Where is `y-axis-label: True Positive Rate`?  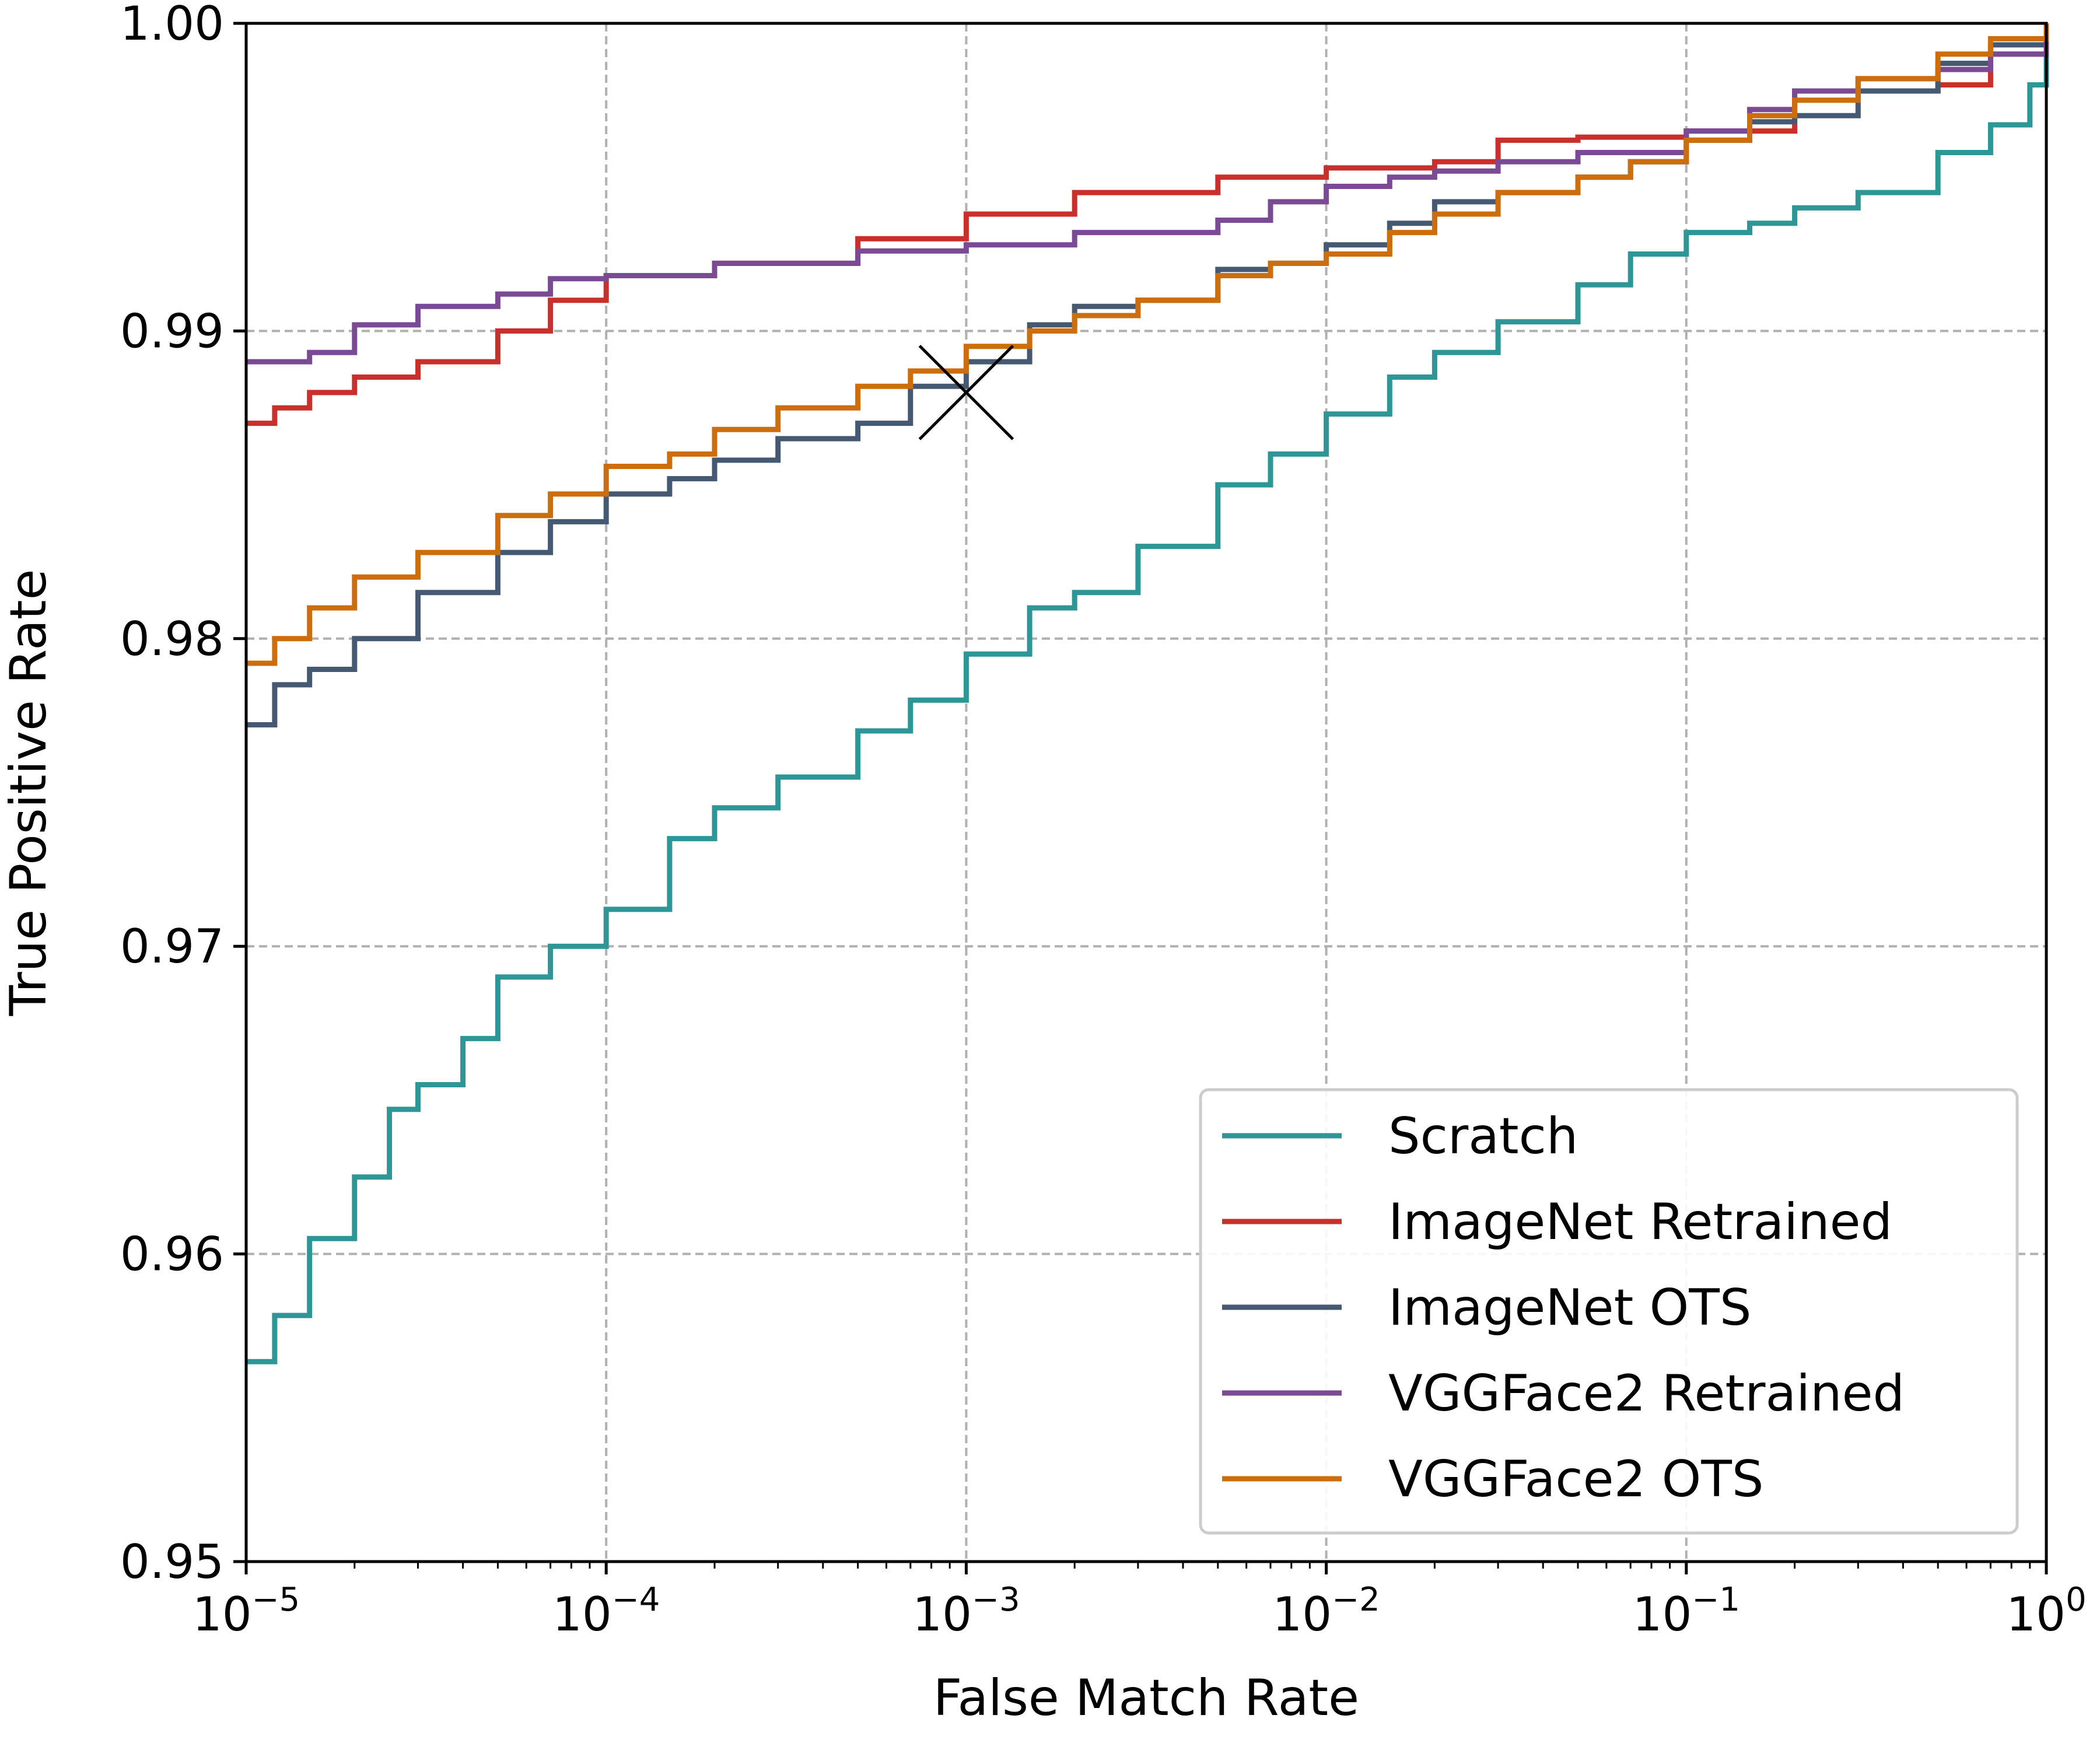
y-axis-label: True Positive Rate is located at coordinates (29, 792).